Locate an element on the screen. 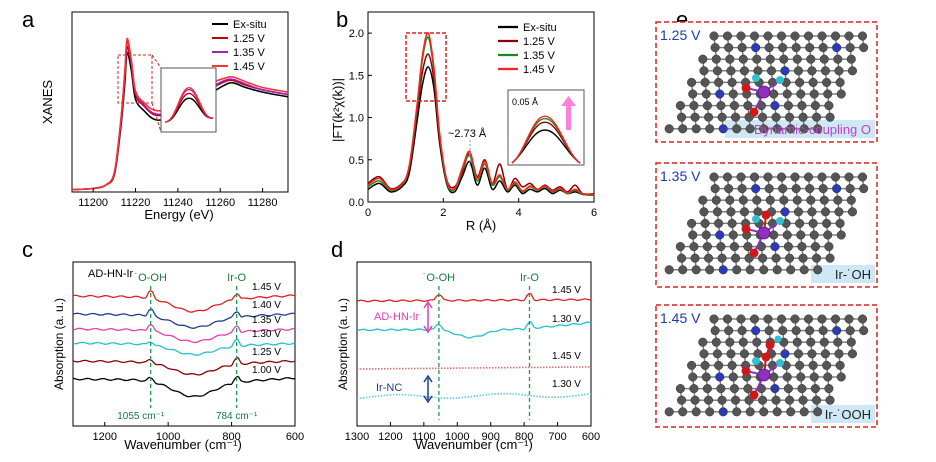  lattice is located at coordinates (766, 82).